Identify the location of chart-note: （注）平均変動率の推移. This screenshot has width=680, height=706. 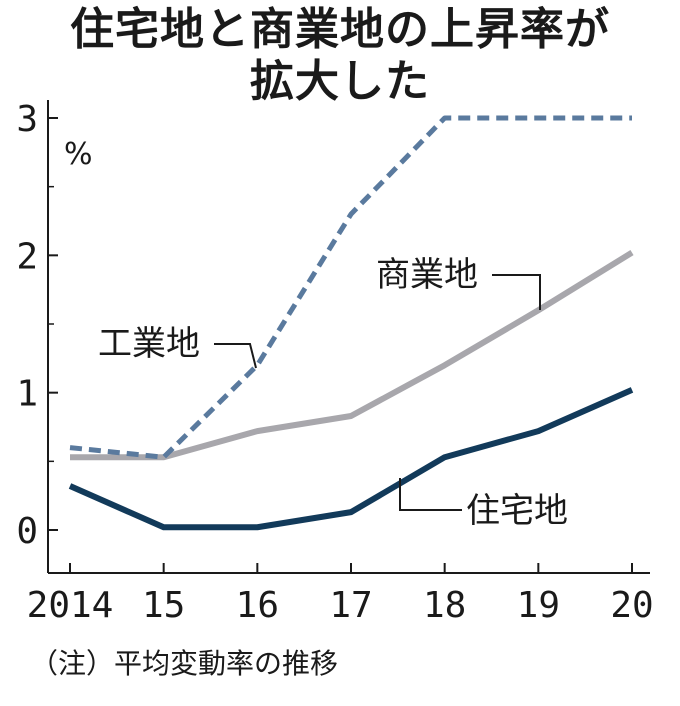
(184, 663).